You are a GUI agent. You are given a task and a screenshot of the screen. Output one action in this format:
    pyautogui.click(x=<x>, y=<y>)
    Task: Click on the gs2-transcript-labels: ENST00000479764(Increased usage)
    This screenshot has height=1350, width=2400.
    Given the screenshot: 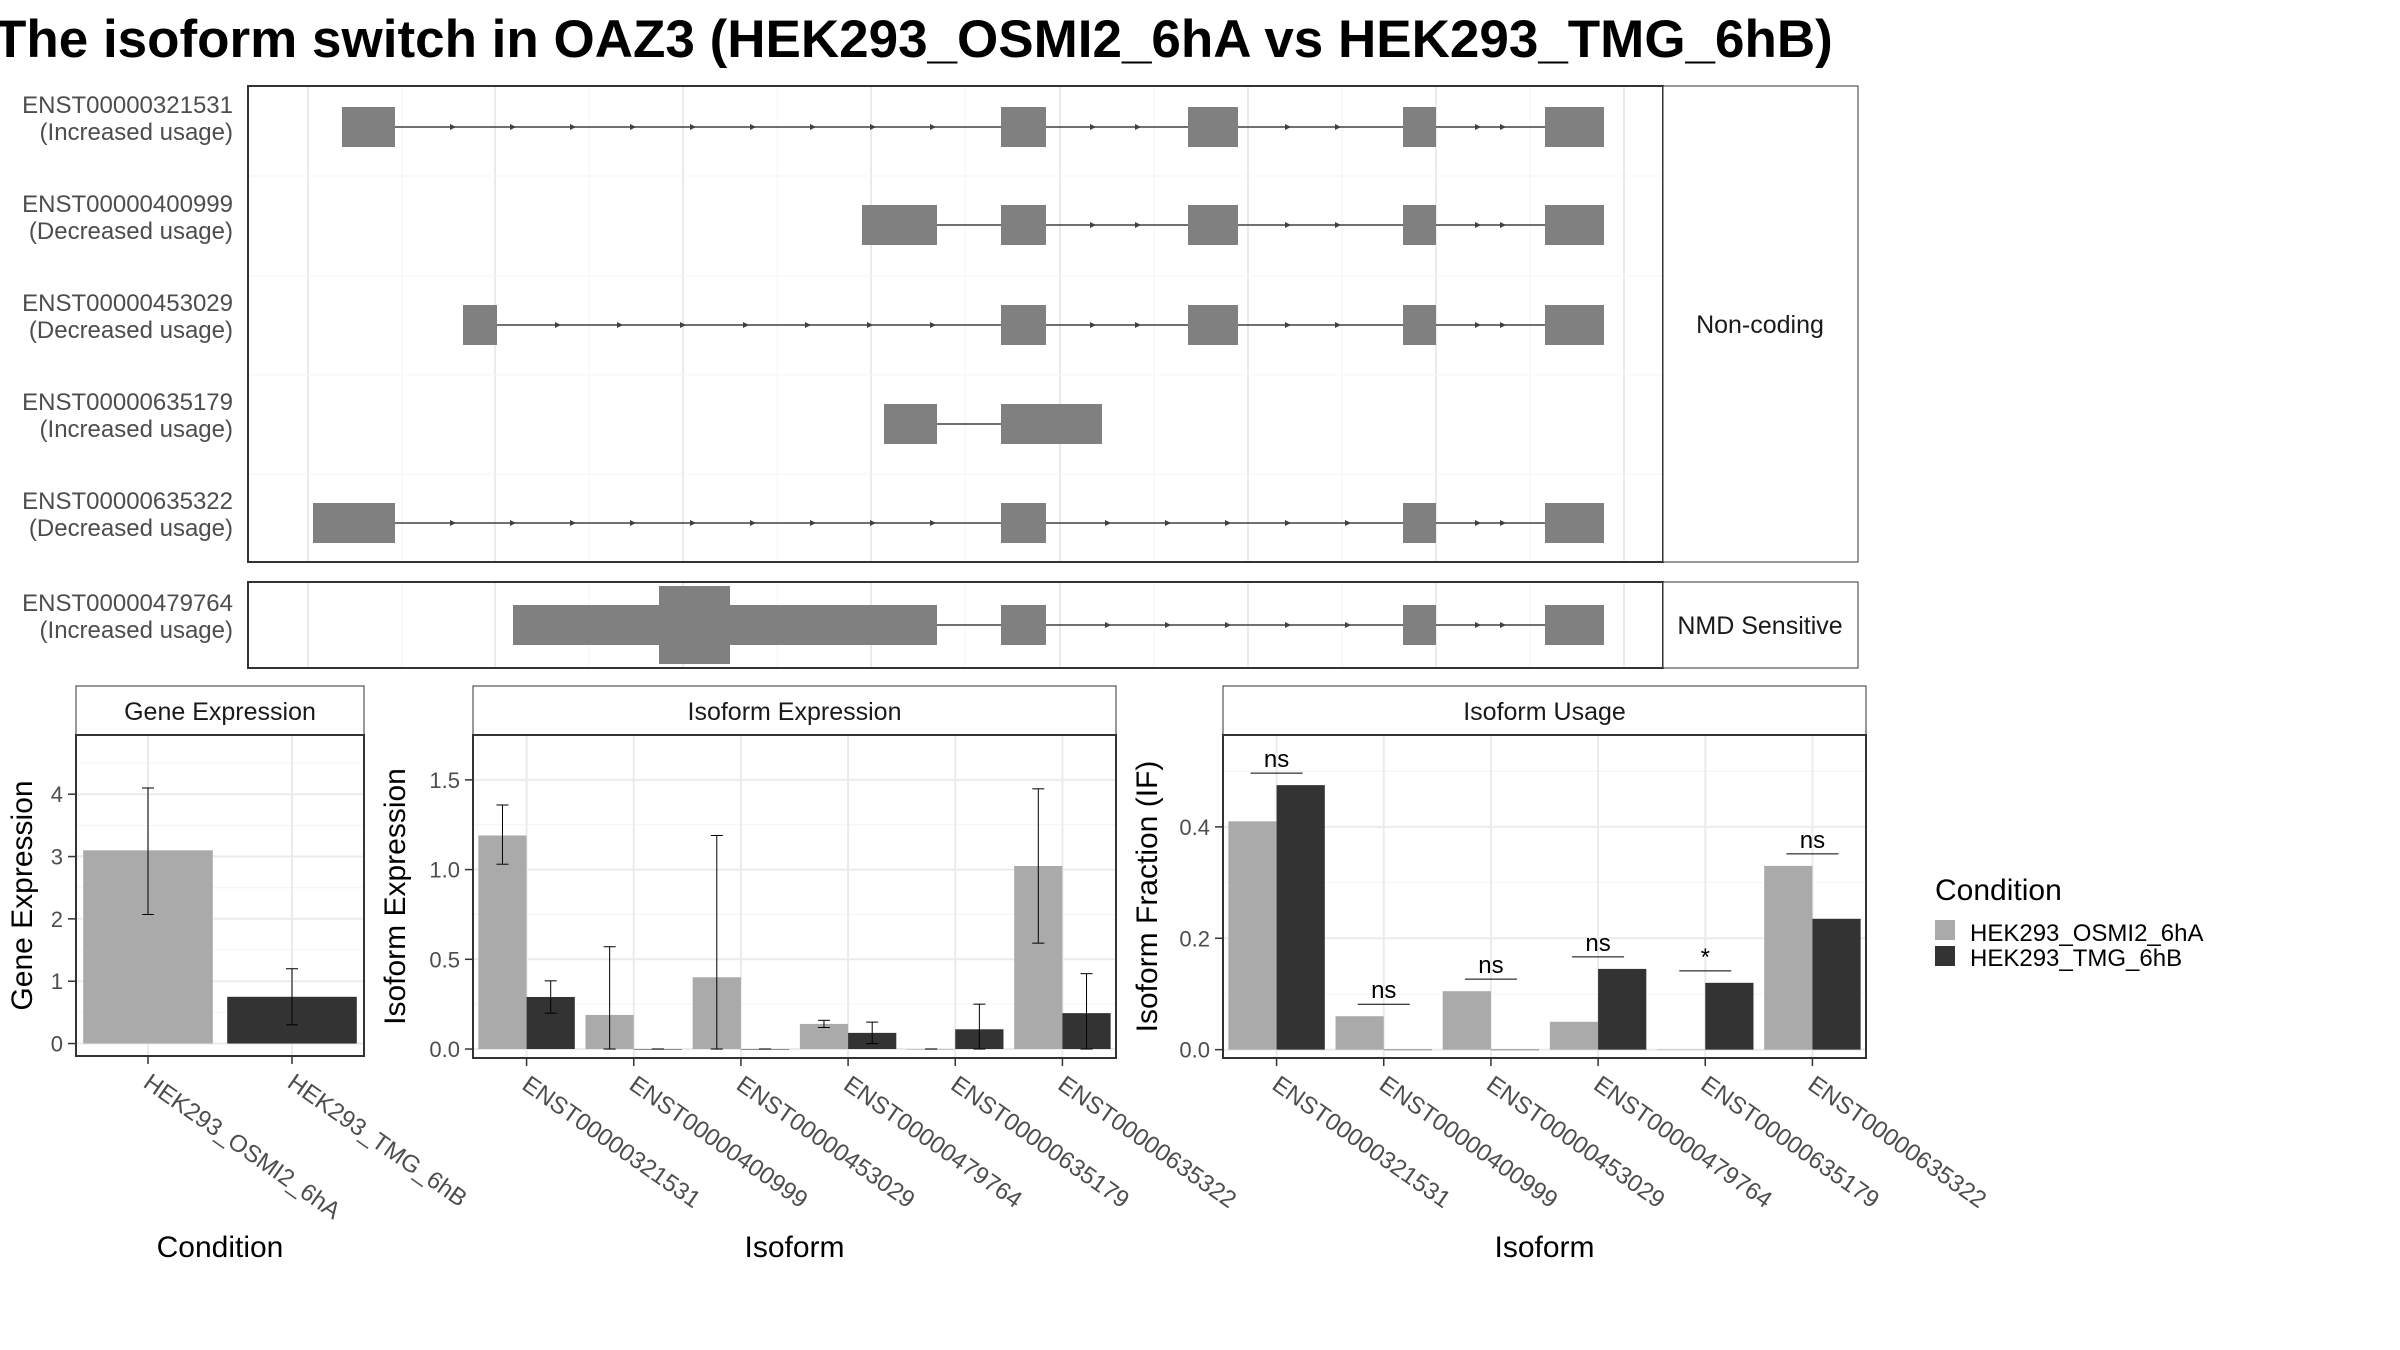 What is the action you would take?
    pyautogui.click(x=127, y=617)
    